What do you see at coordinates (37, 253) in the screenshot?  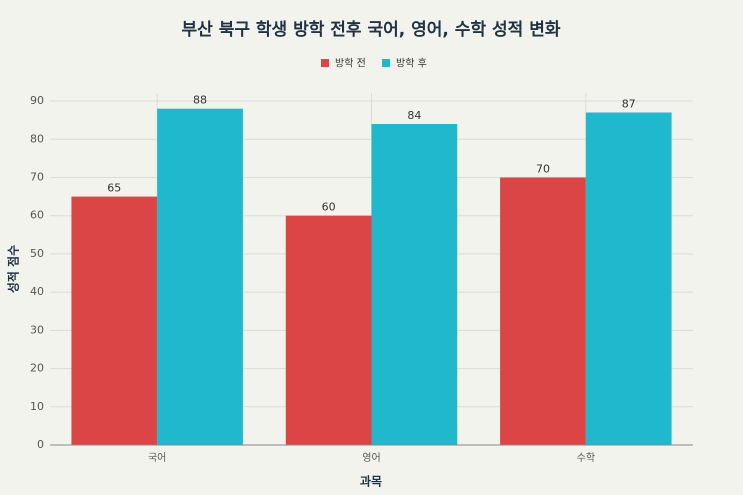 I see `y-tick-label: 50` at bounding box center [37, 253].